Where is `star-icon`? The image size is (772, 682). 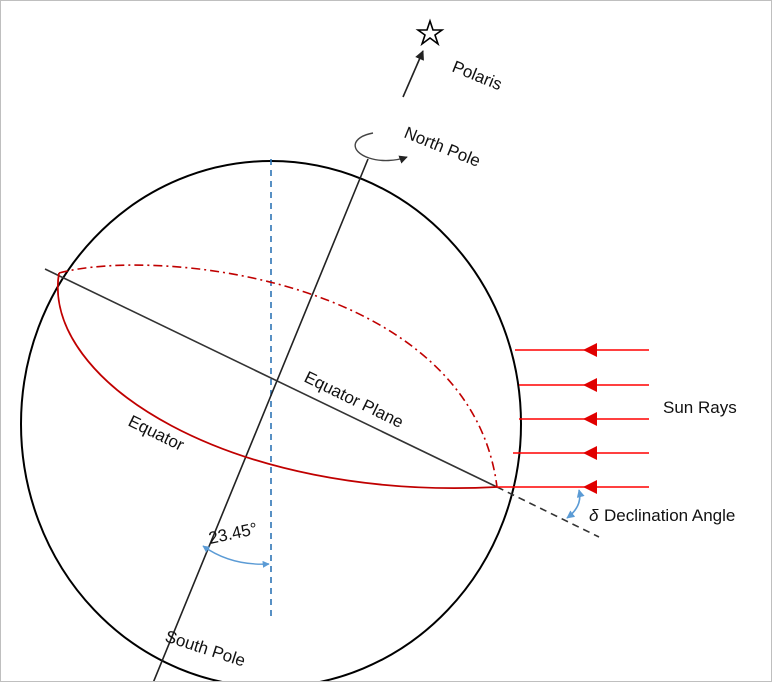 star-icon is located at coordinates (430, 32).